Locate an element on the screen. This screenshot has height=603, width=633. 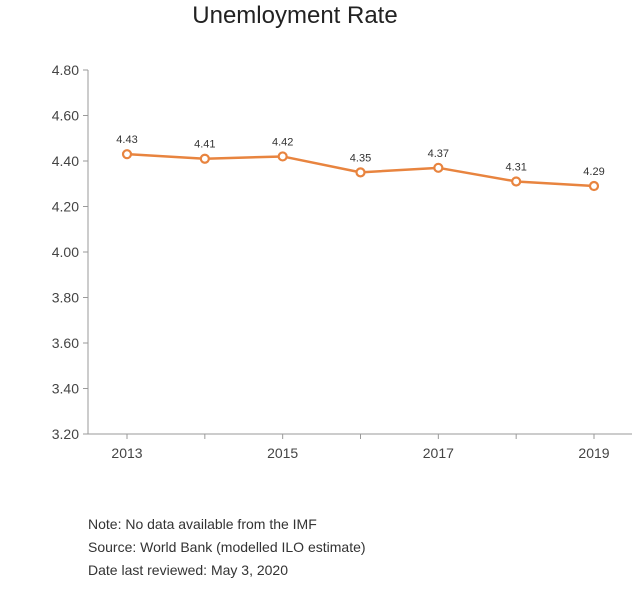
data-label: 4.42 is located at coordinates (282, 142).